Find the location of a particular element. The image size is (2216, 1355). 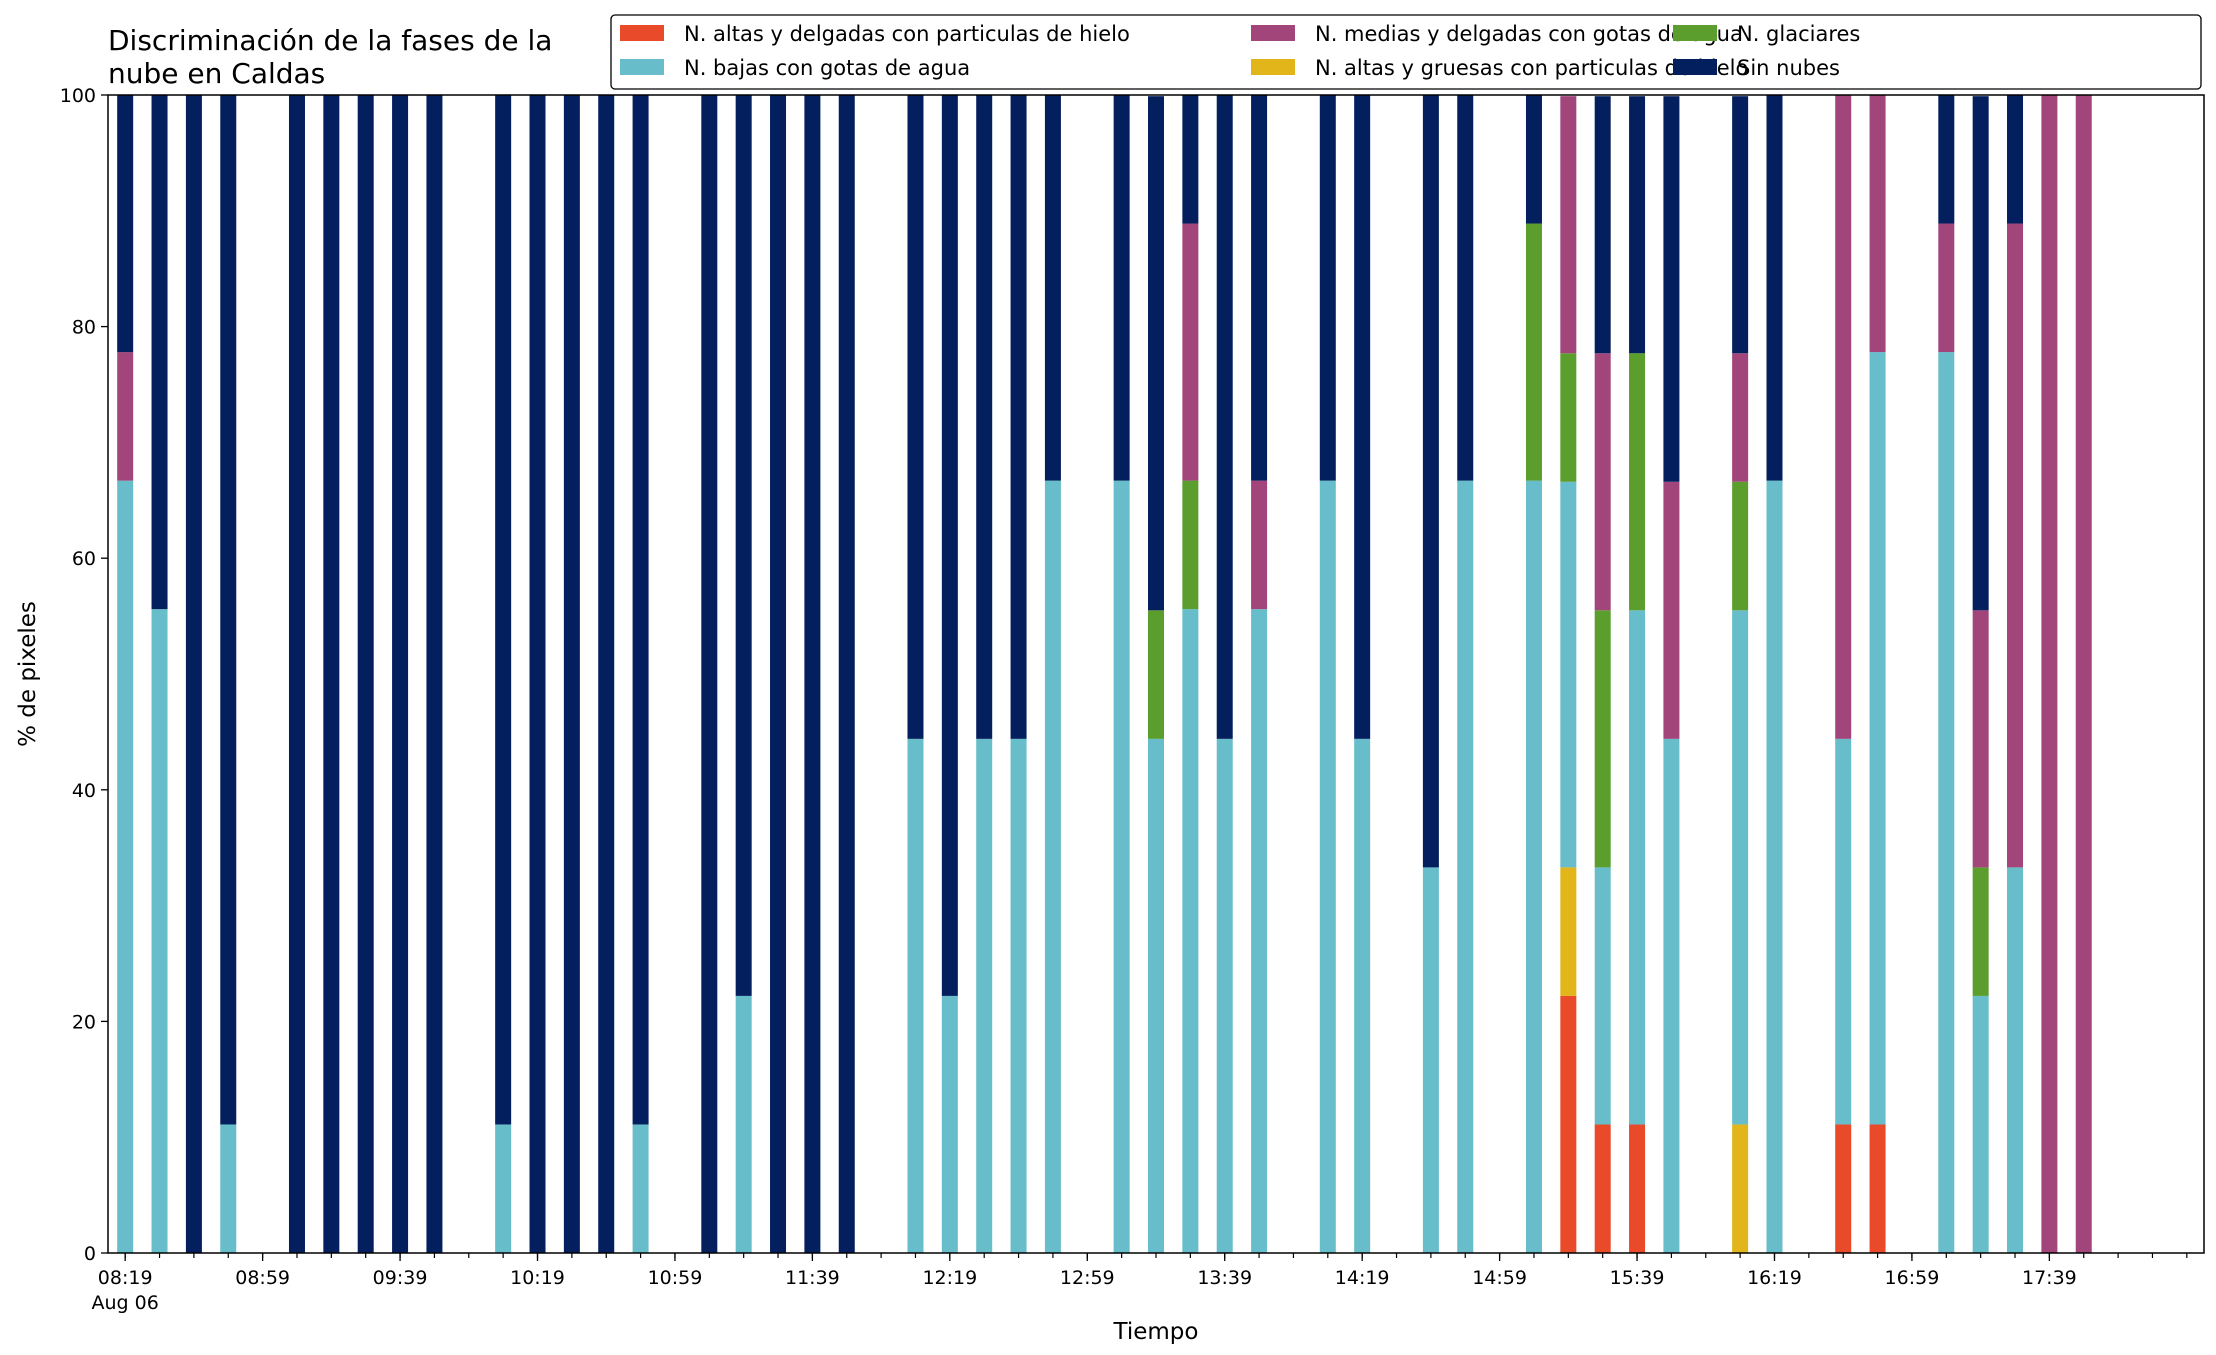

bar-segment-15:39-0 is located at coordinates (1637, 1188).